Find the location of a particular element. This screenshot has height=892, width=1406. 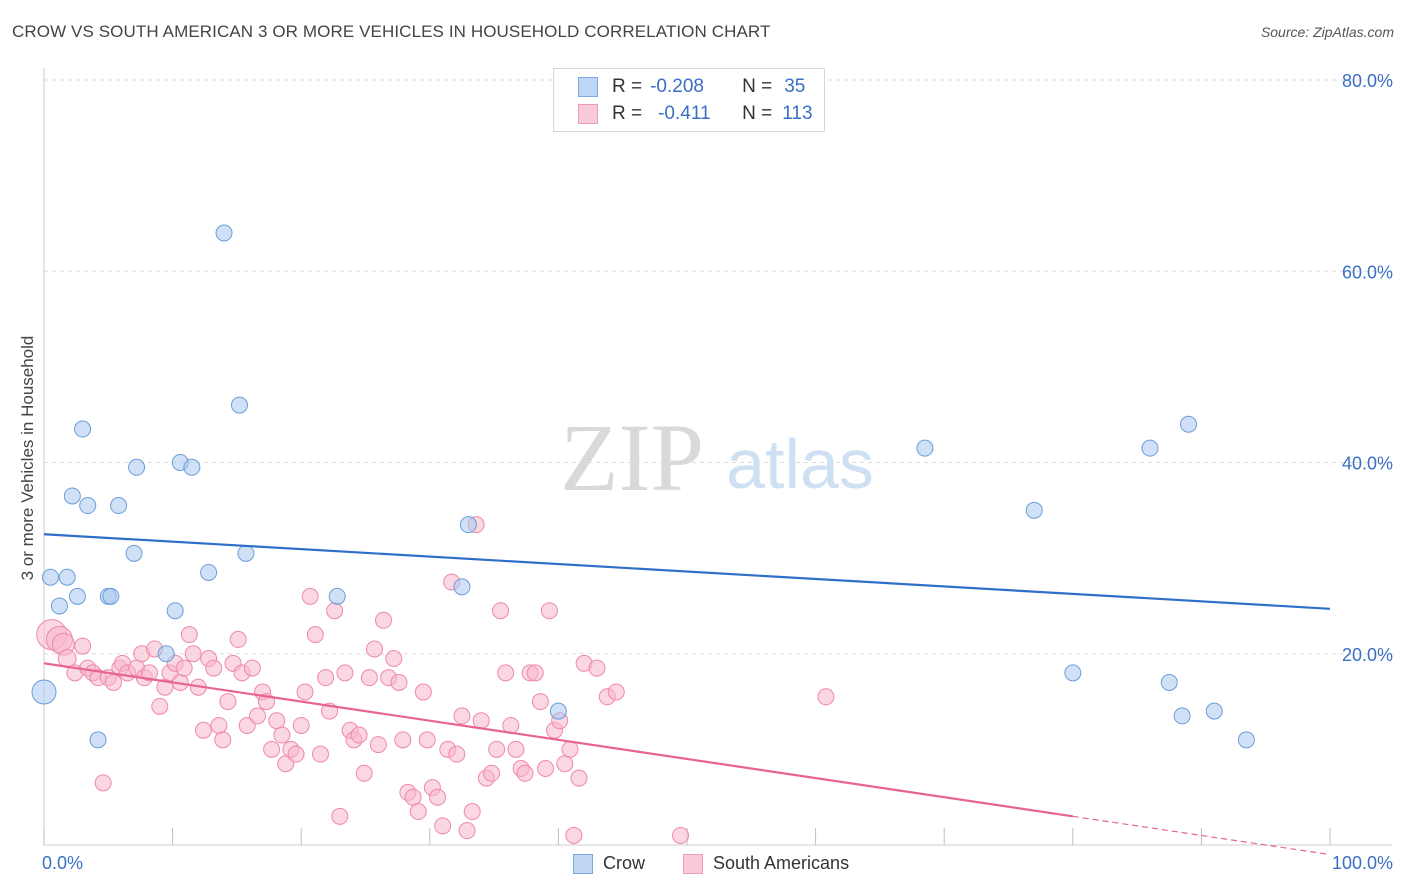

legend-r-value: -0.411 is located at coordinates (684, 113).